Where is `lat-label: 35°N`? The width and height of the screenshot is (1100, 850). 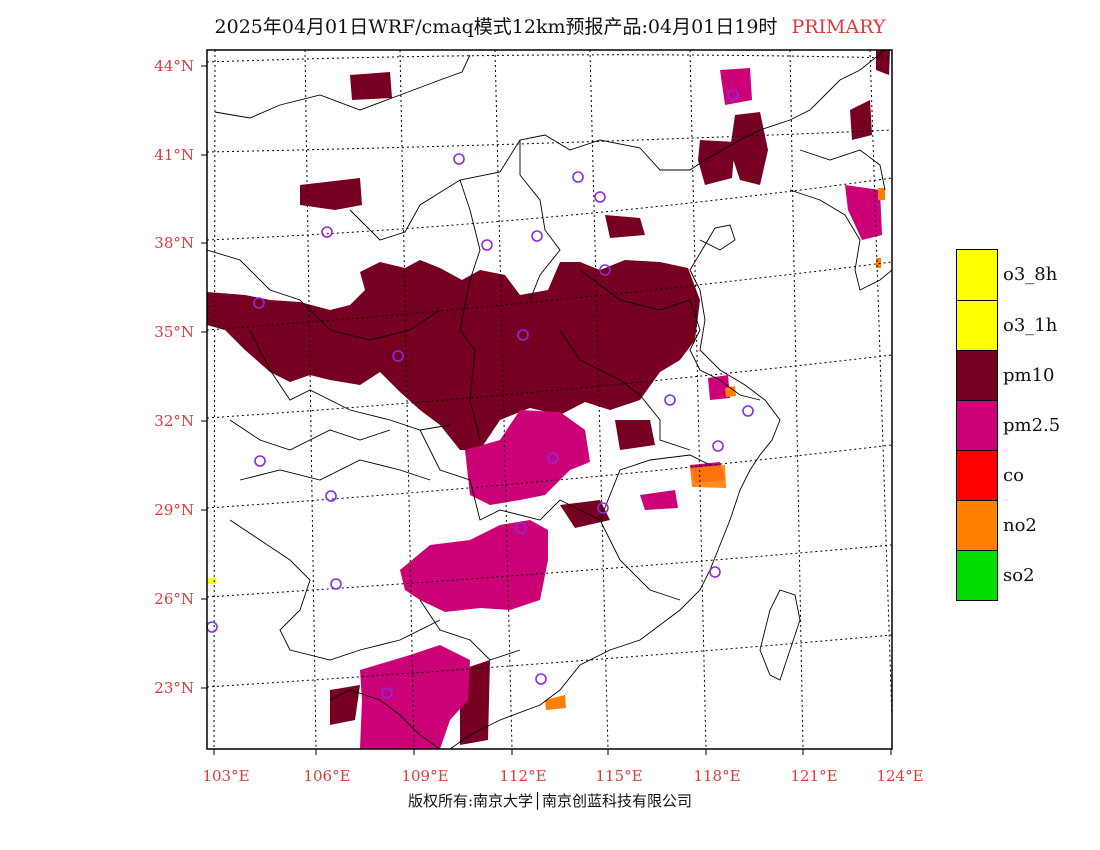 lat-label: 35°N is located at coordinates (174, 332).